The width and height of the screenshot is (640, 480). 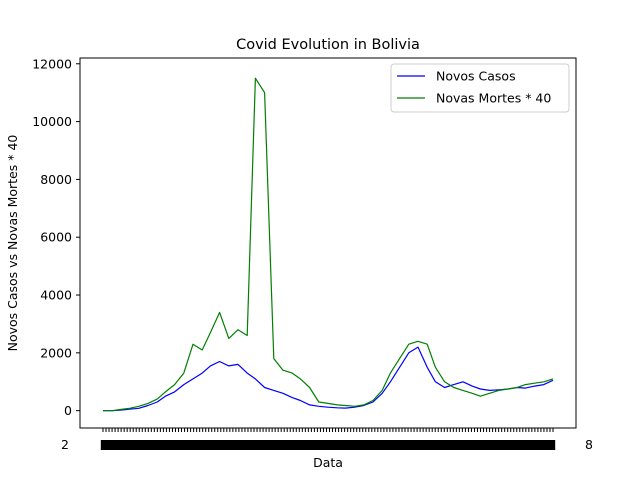 What do you see at coordinates (56, 237) in the screenshot?
I see `y-tick-label: 6000` at bounding box center [56, 237].